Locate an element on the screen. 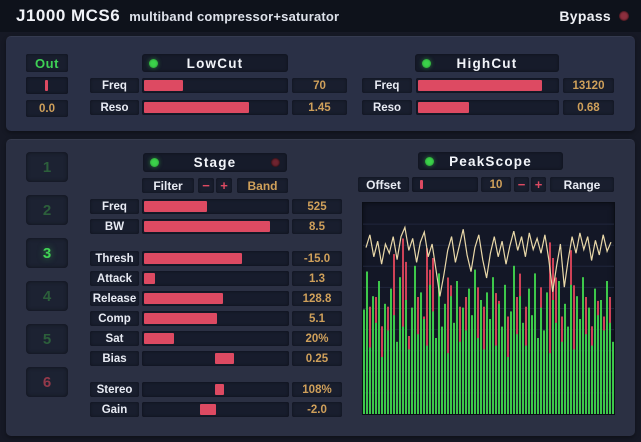 The height and width of the screenshot is (442, 641). lowcut-title: LowCut is located at coordinates (215, 63).